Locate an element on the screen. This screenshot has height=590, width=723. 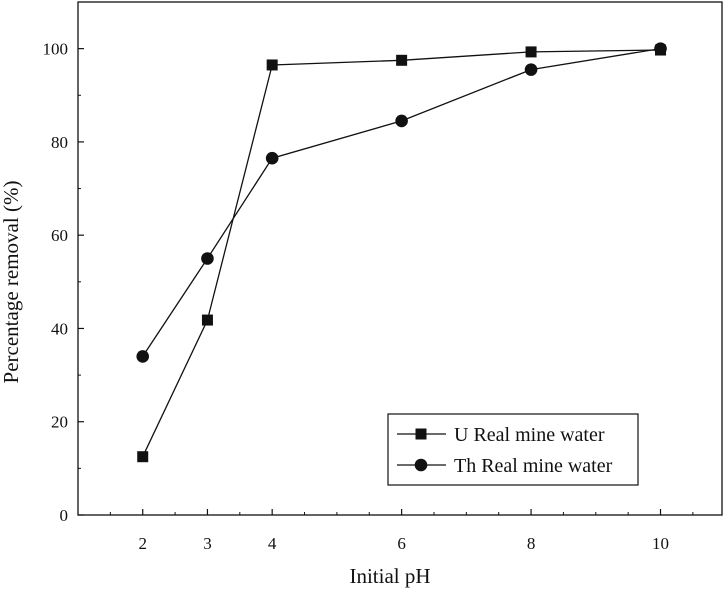
legend: U Real mine water Th Real mine water is located at coordinates (513, 449).